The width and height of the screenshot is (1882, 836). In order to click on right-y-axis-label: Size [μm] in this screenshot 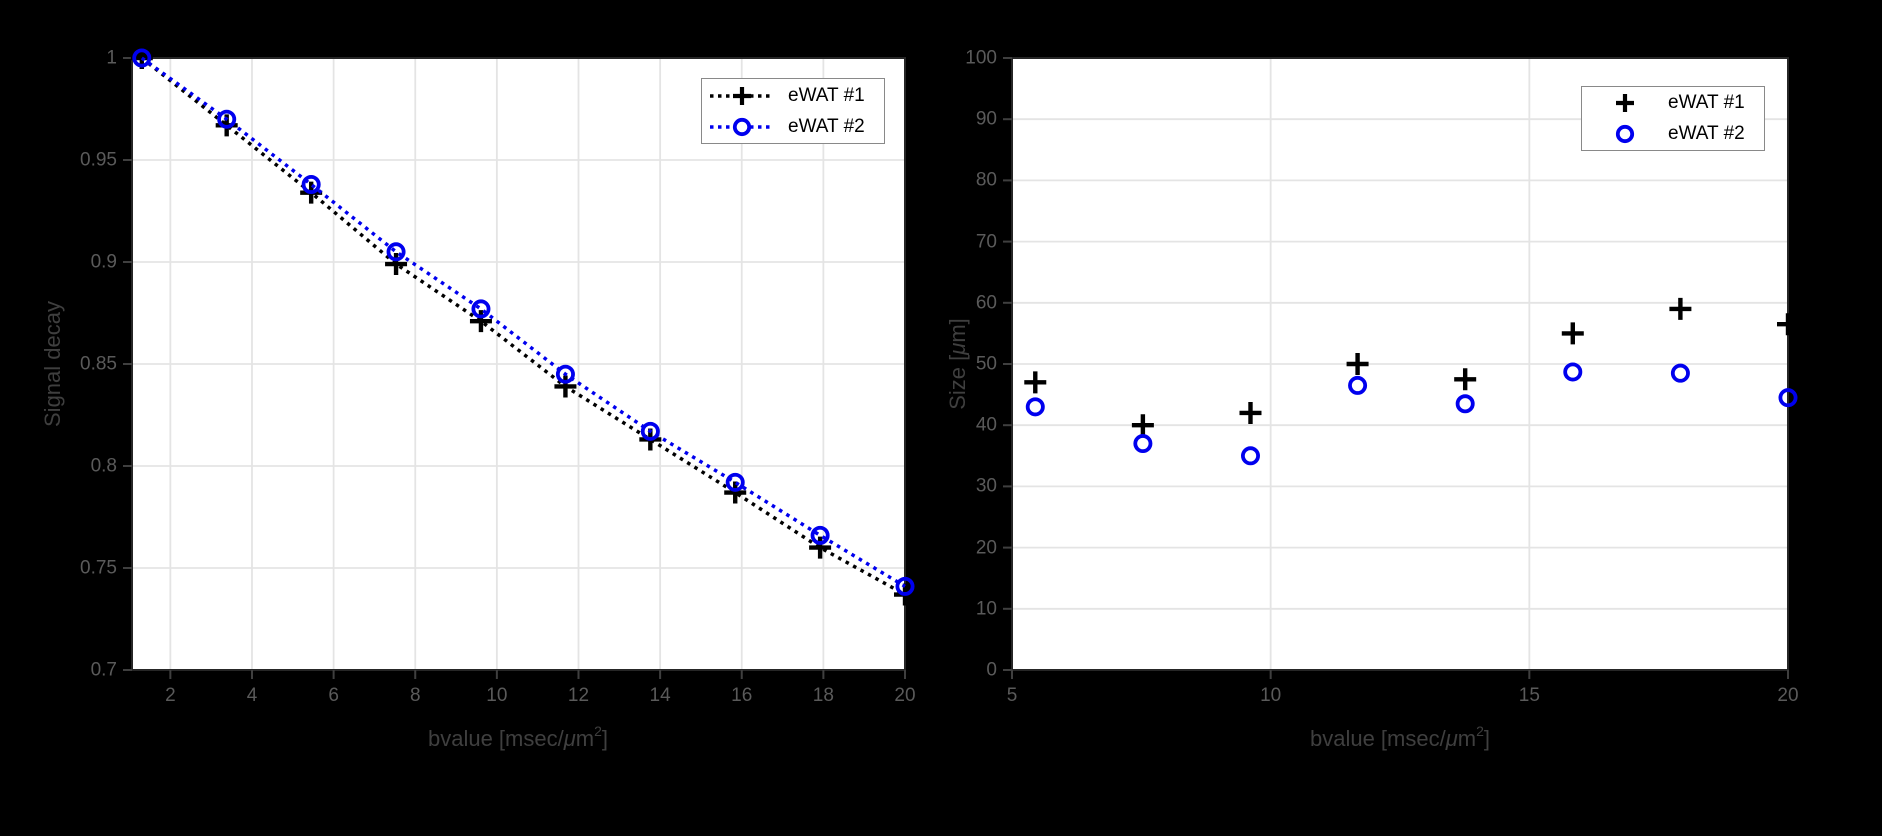, I will do `click(958, 364)`.